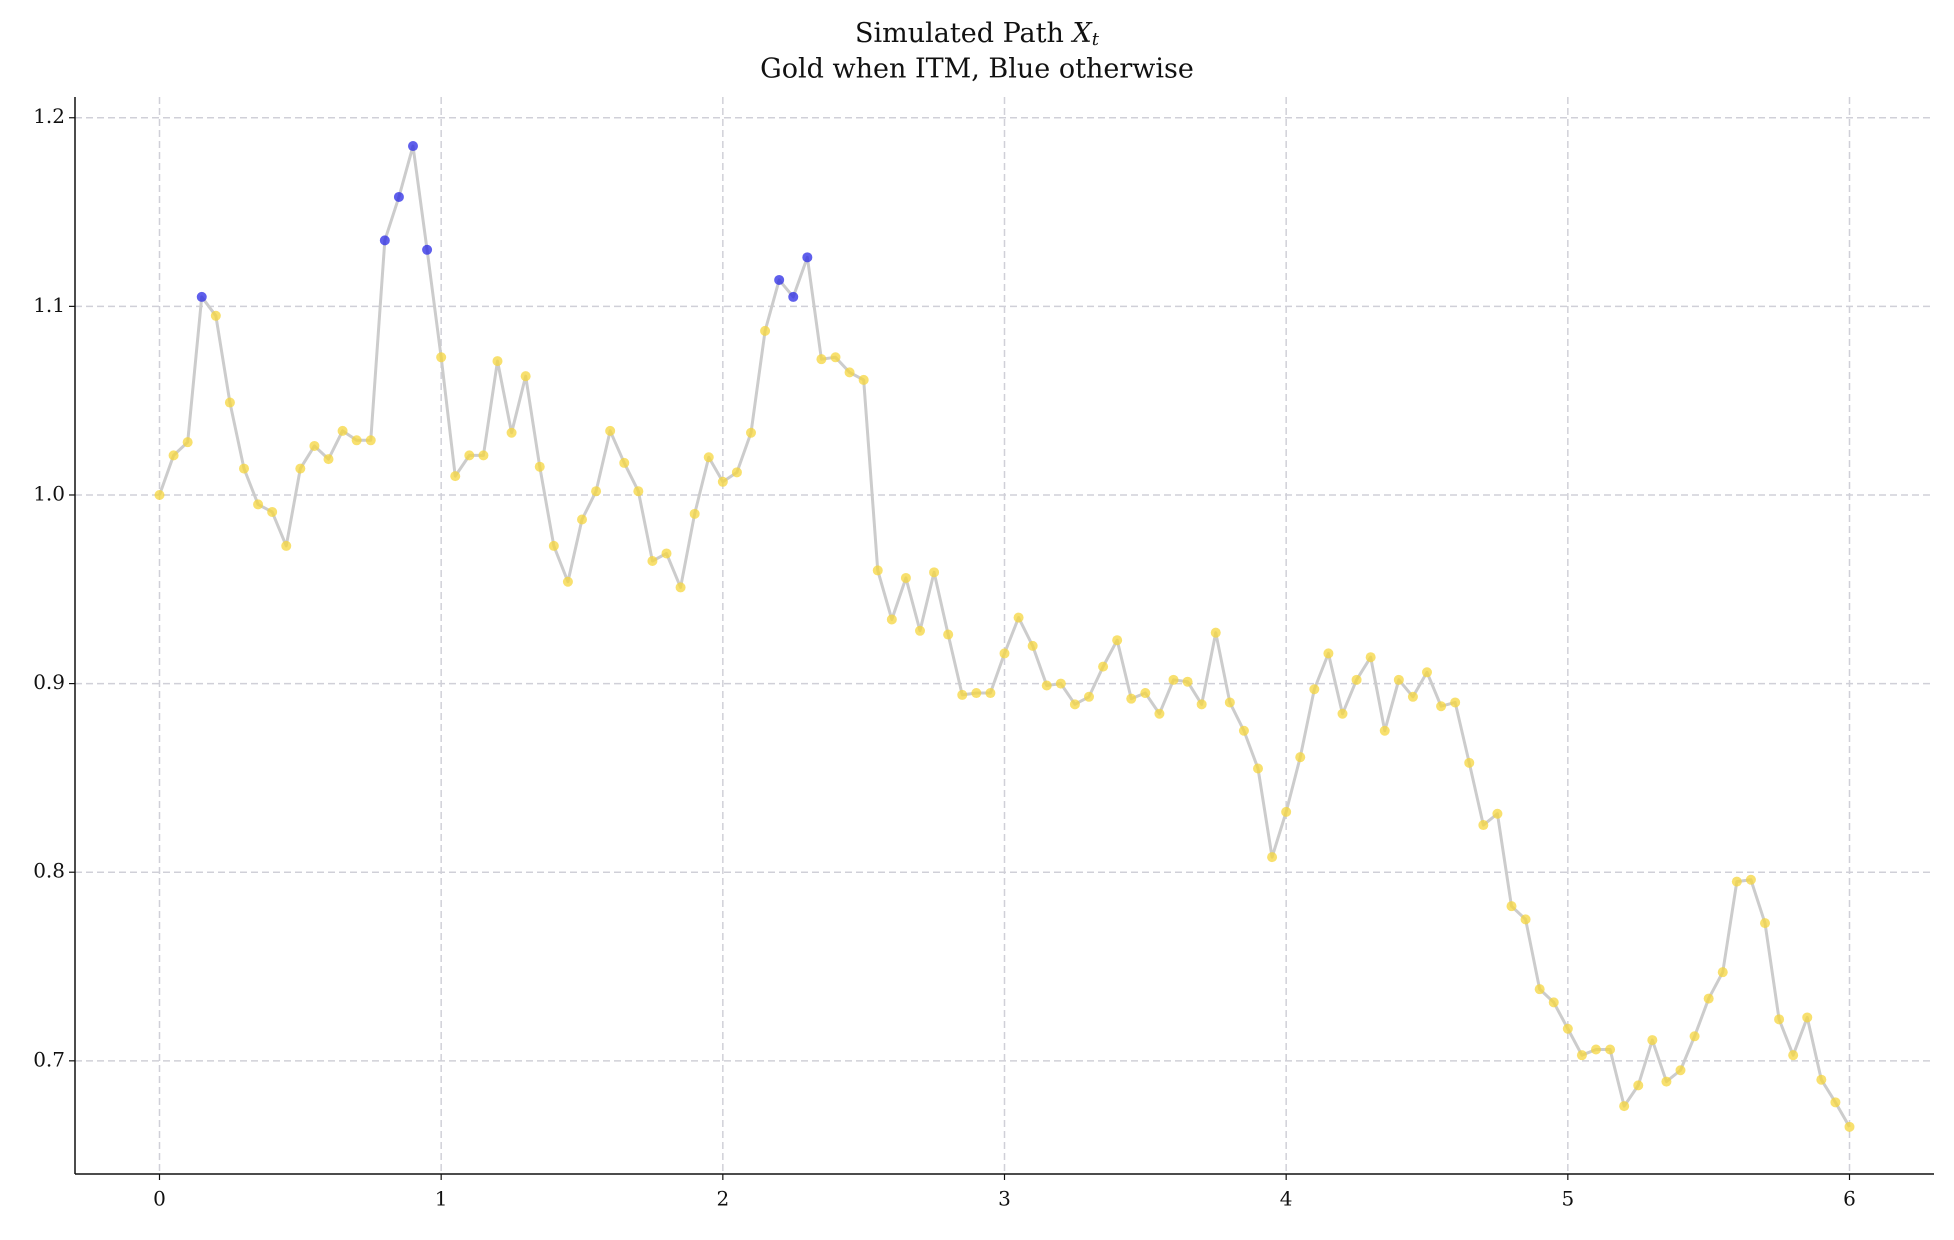 The image size is (1954, 1240). Describe the element at coordinates (49, 116) in the screenshot. I see `y-tick-label: 1.2` at that location.